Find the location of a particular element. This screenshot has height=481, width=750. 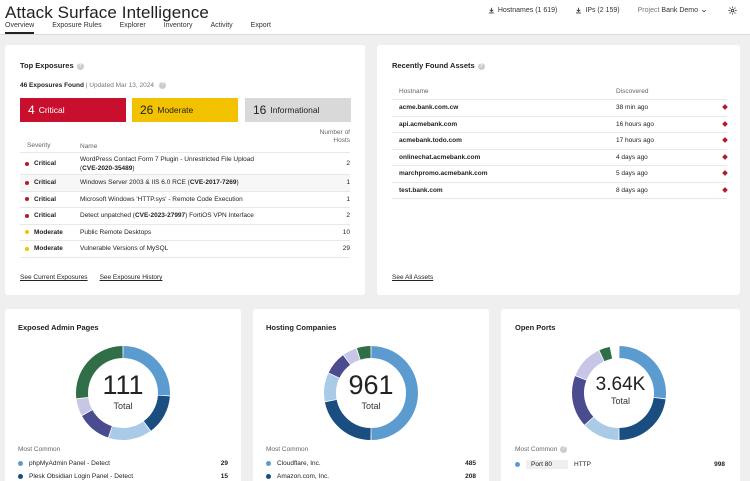

item-name: Cloudflare, Inc. is located at coordinates (299, 463).